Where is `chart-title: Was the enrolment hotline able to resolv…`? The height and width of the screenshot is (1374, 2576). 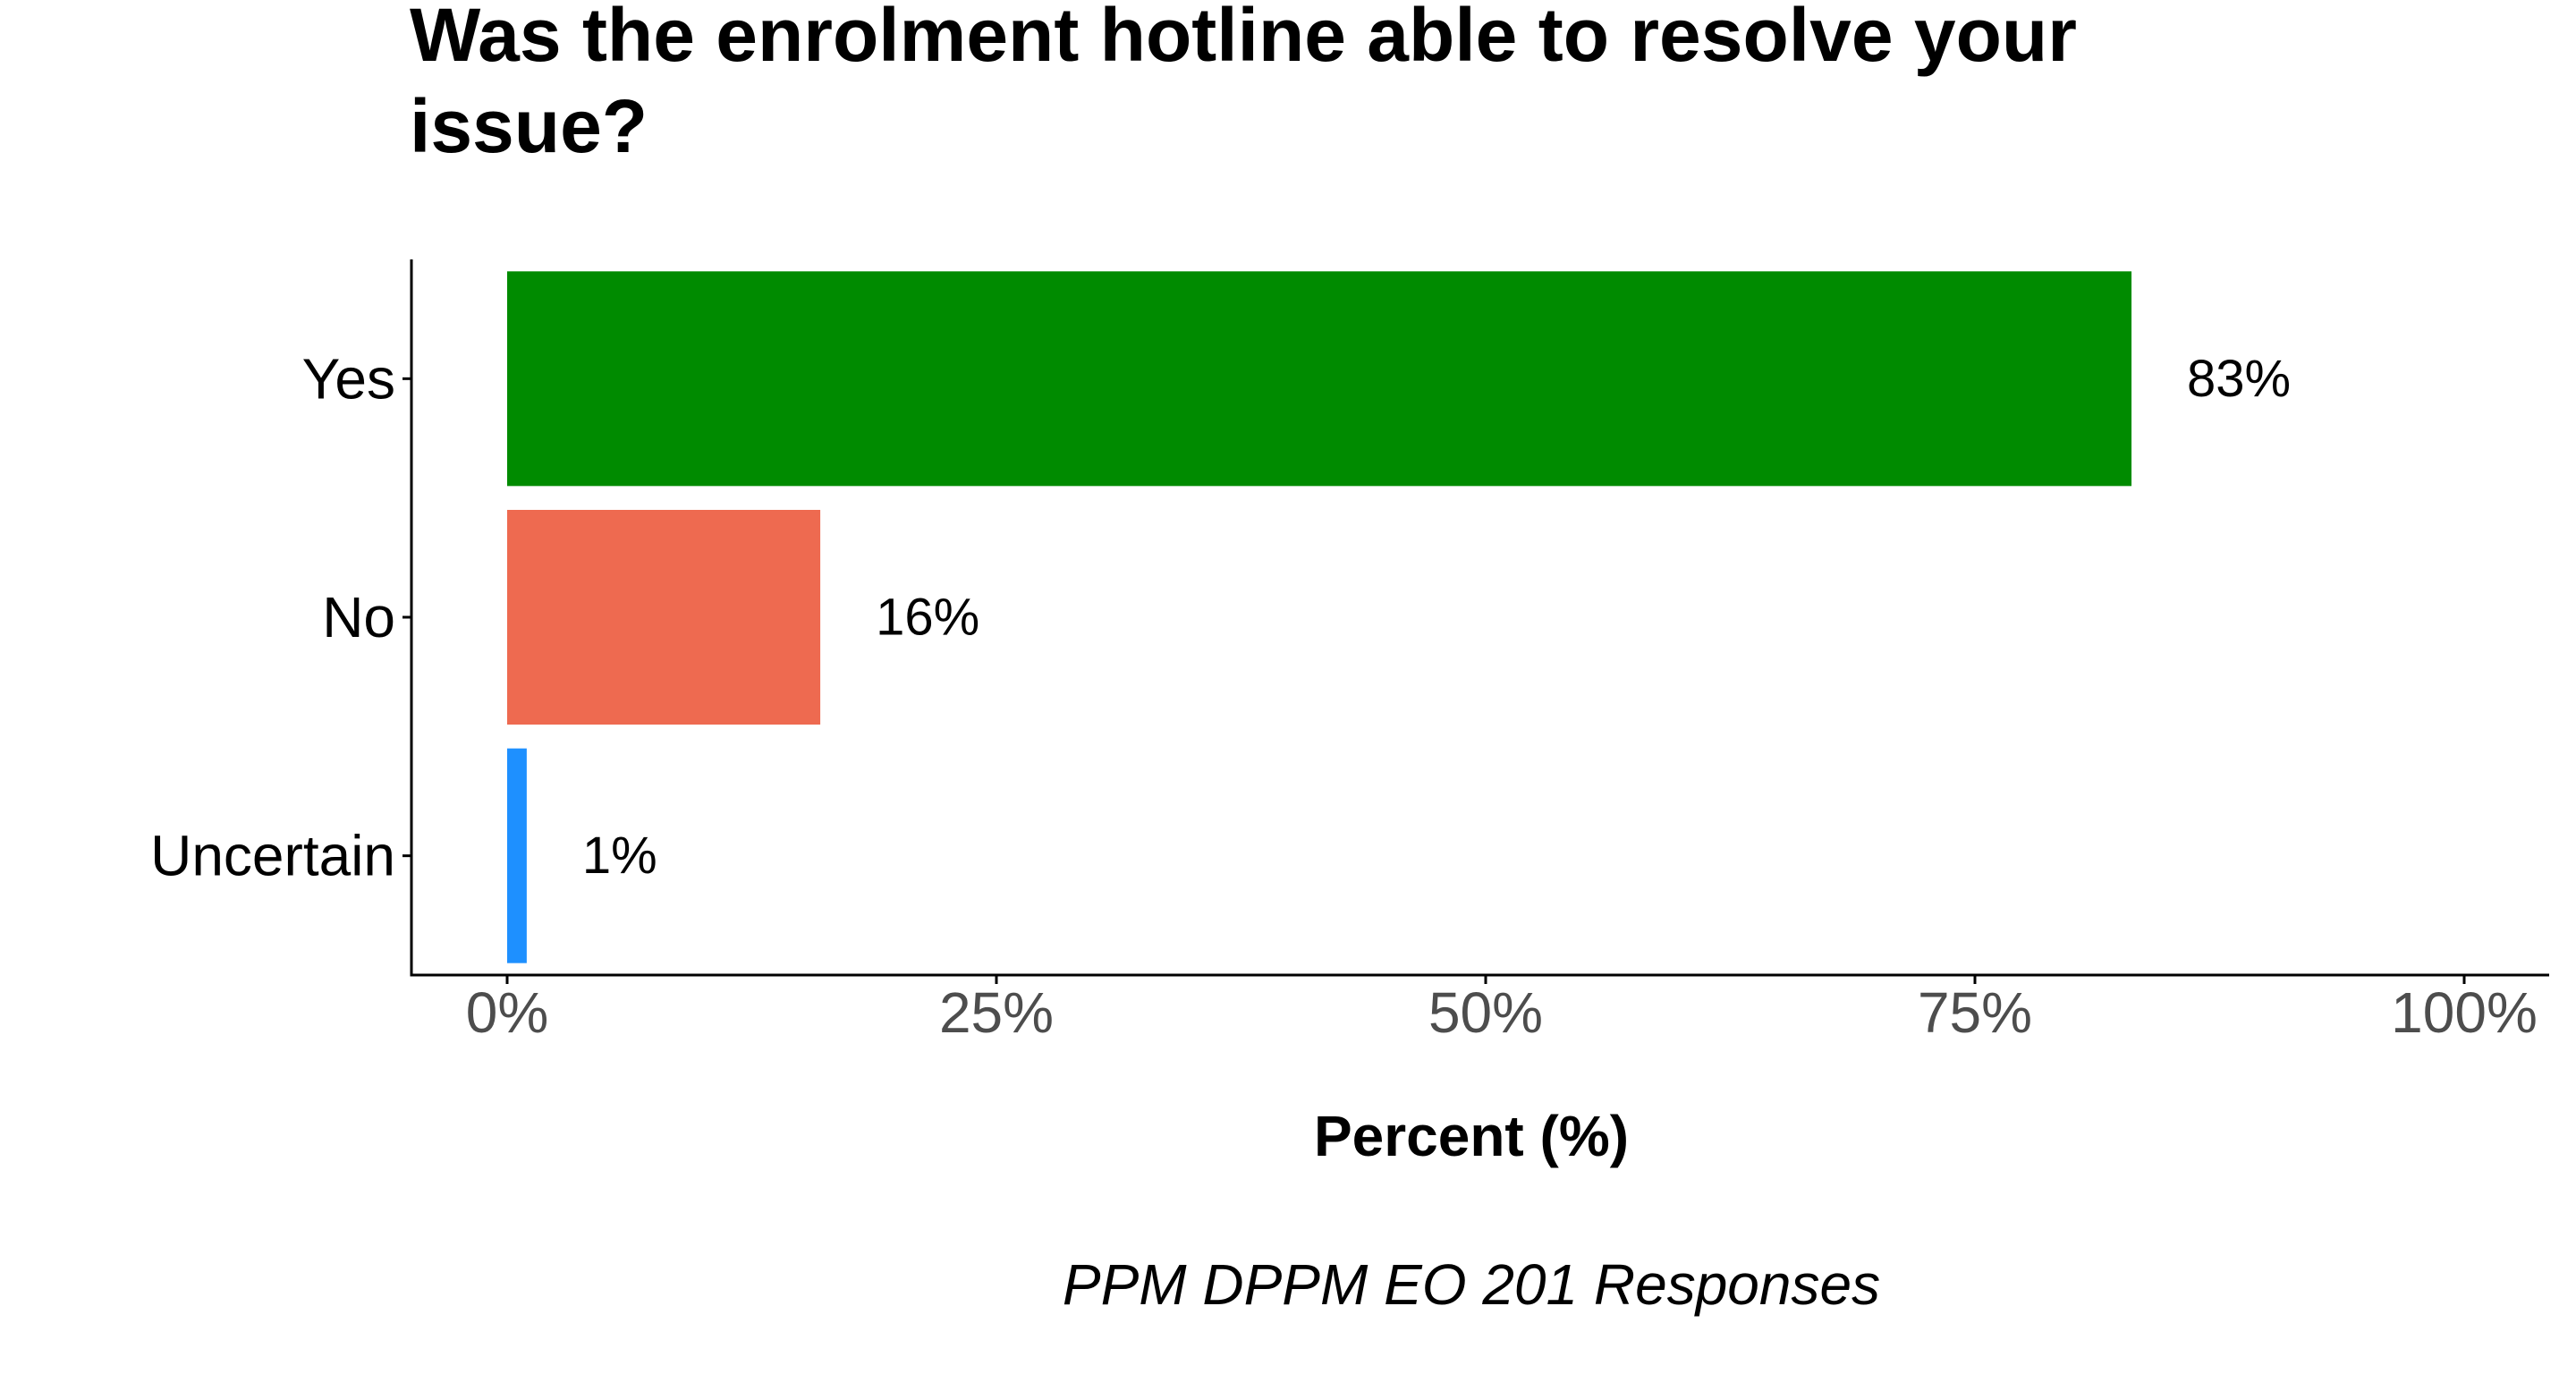
chart-title: Was the enrolment hotline able to resolv… is located at coordinates (1243, 84).